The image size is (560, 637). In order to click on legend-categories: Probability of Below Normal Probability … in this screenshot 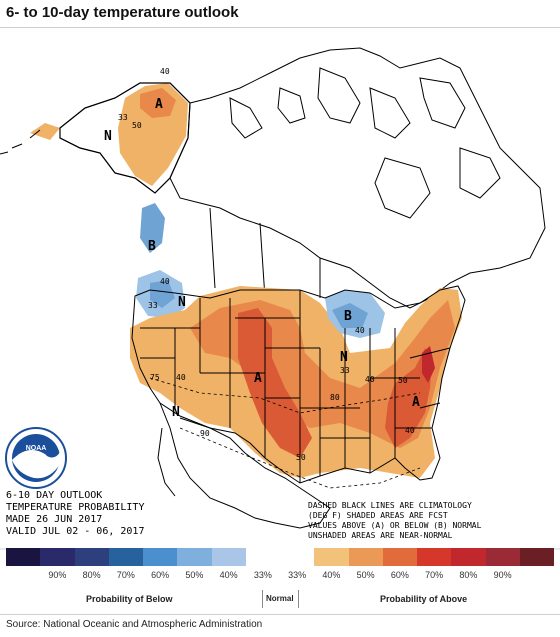, I will do `click(280, 599)`.